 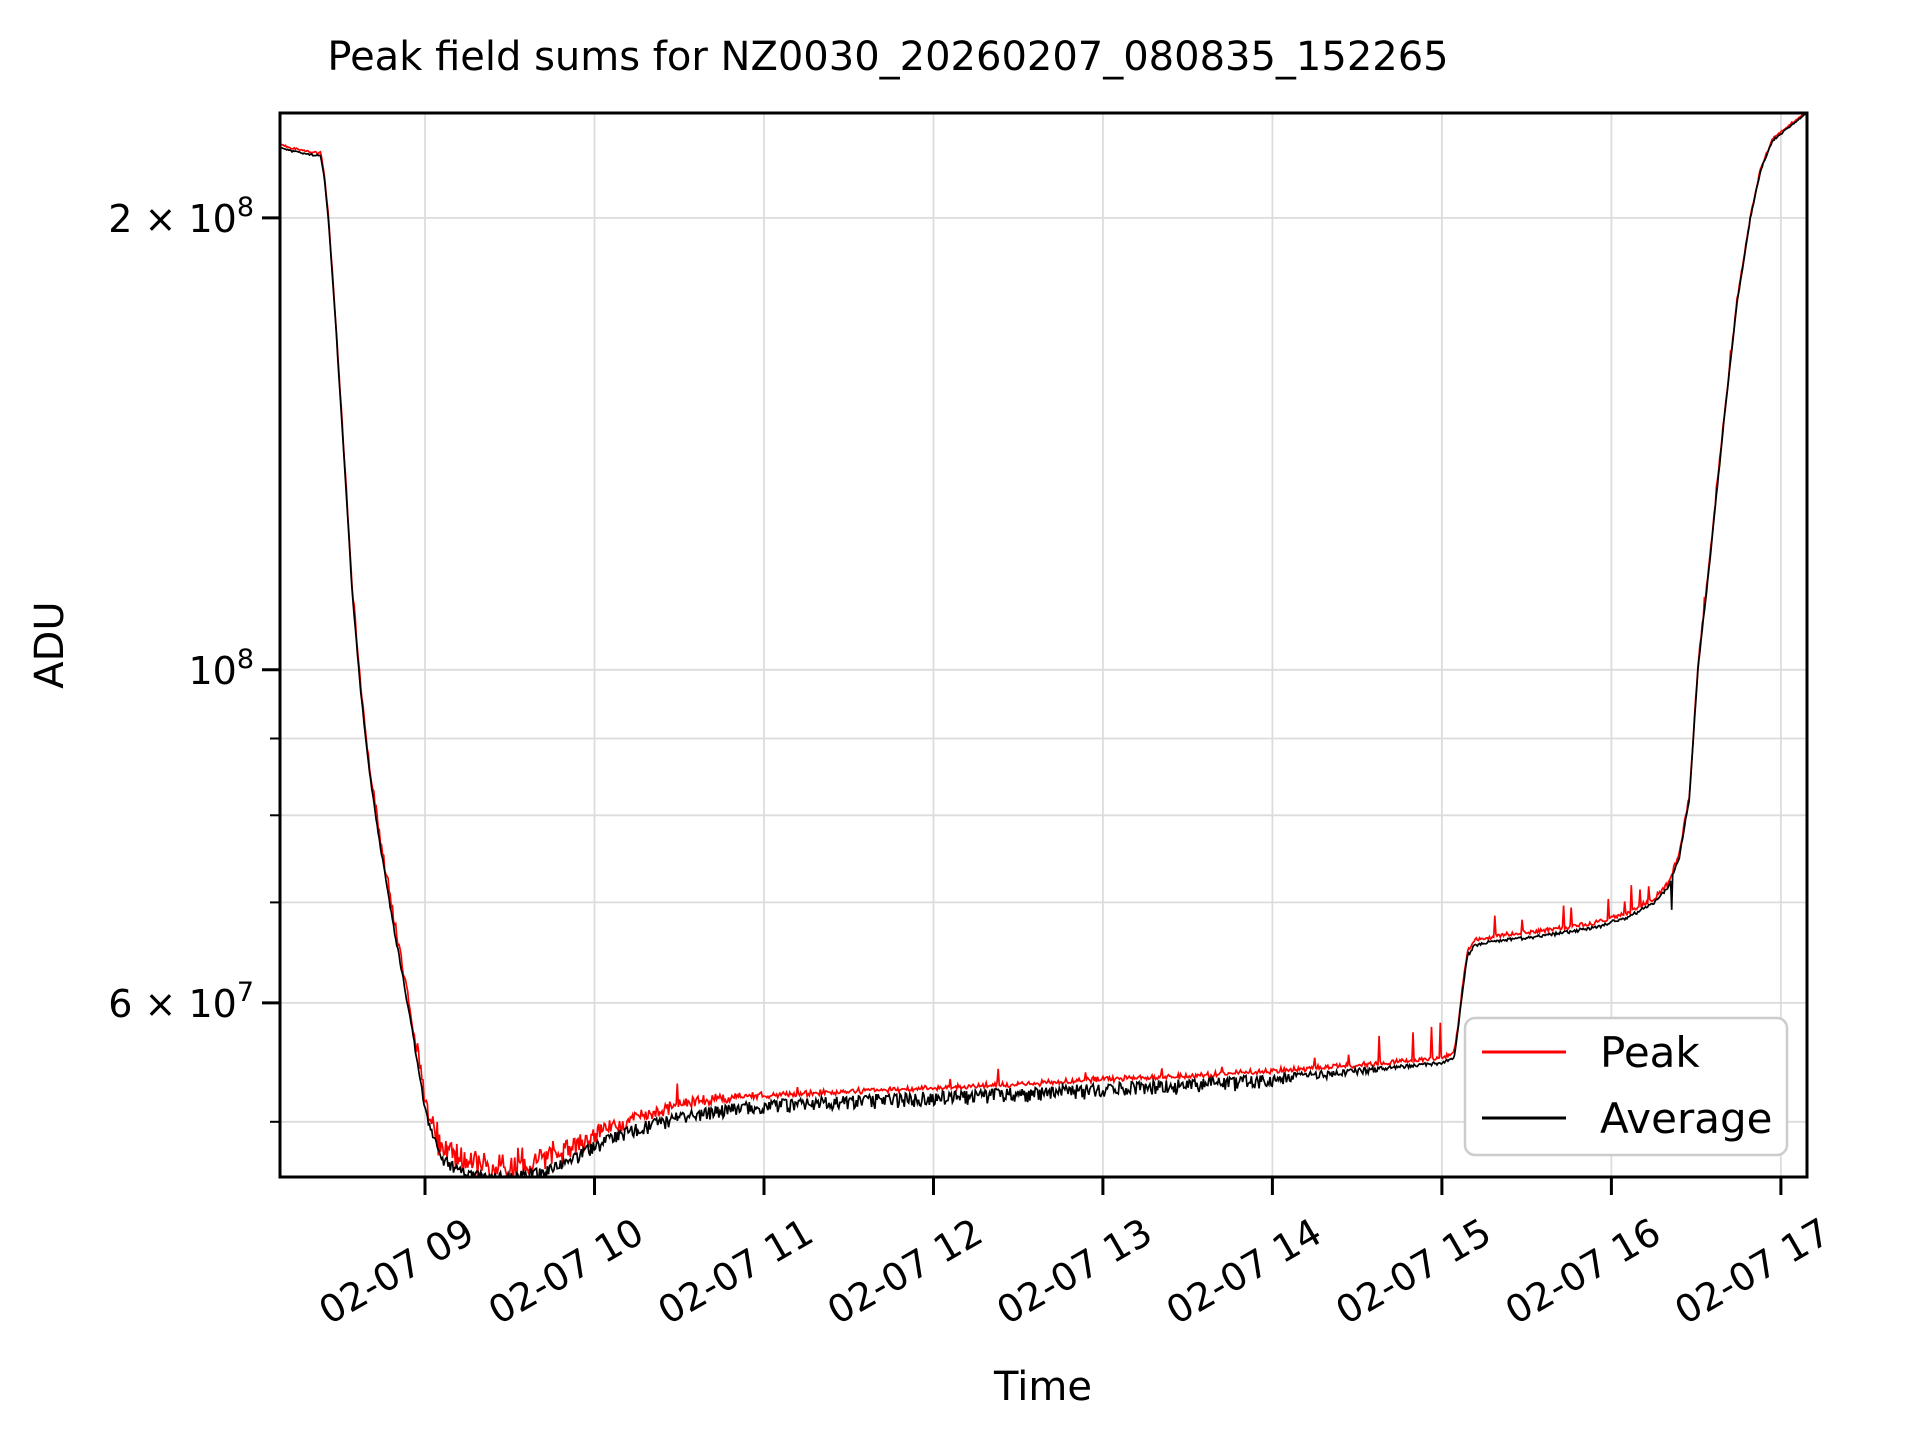 I want to click on x-tick-label: 02-07 15, so click(x=1413, y=1272).